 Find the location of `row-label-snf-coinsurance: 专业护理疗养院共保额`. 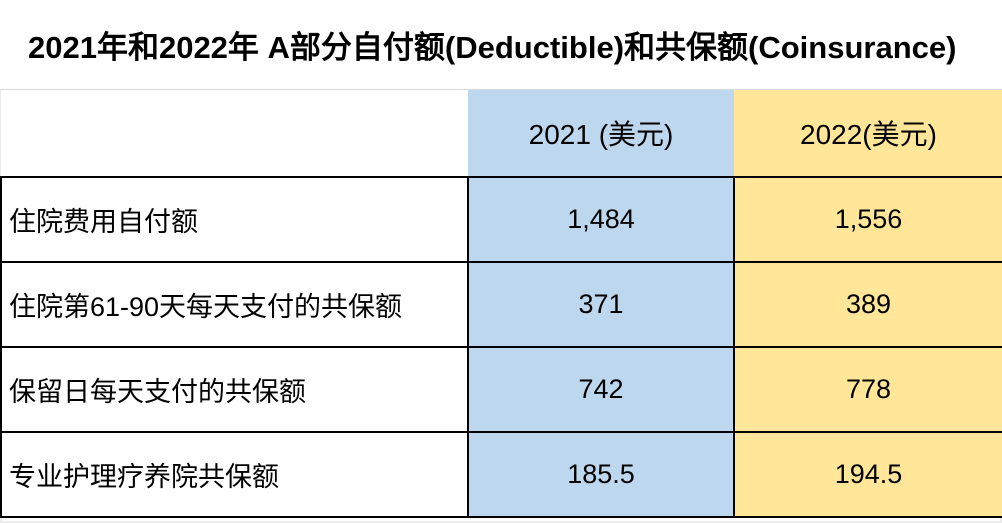

row-label-snf-coinsurance: 专业护理疗养院共保额 is located at coordinates (234, 474).